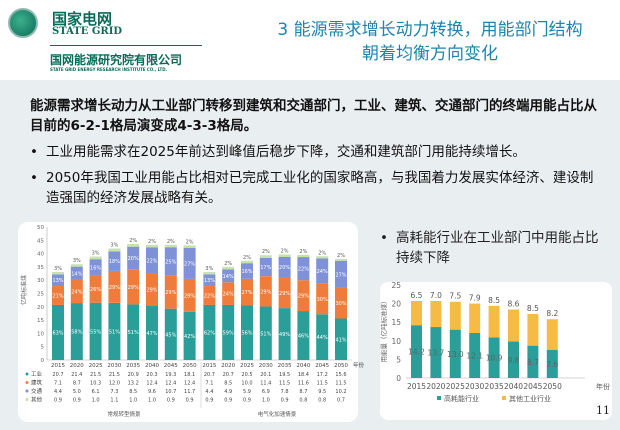 The width and height of the screenshot is (620, 430). I want to click on y-tick-label: 35, so click(40, 268).